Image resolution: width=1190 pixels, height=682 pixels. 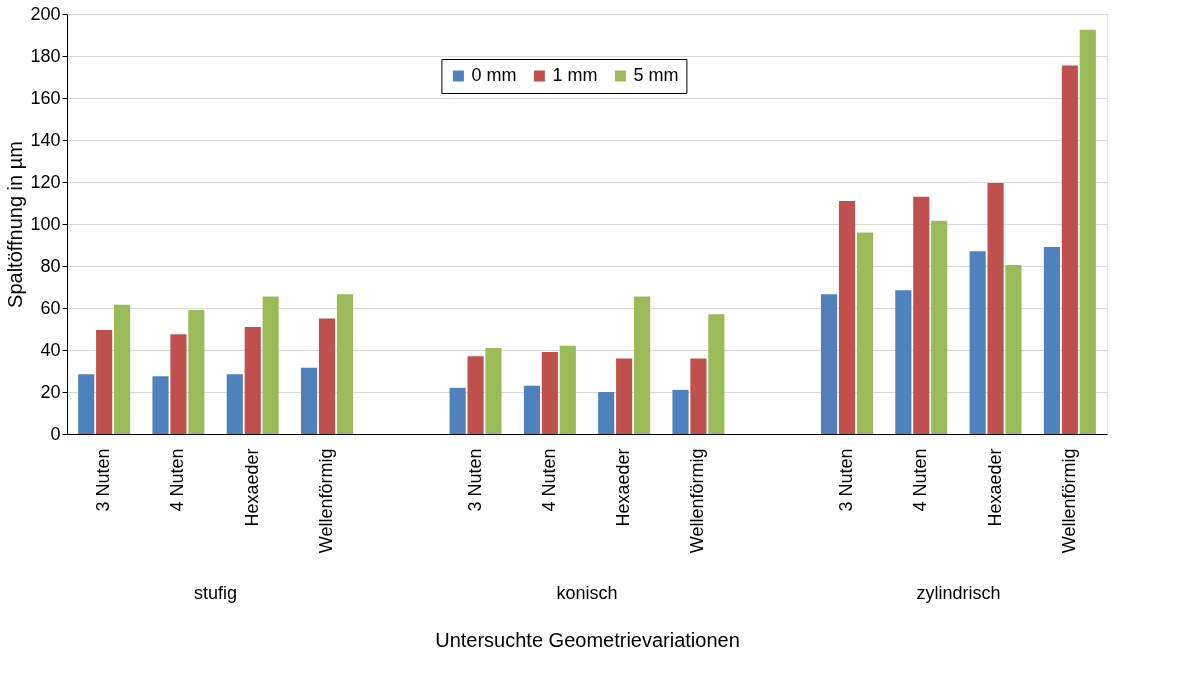 What do you see at coordinates (50, 349) in the screenshot?
I see `y-tick-label: 40` at bounding box center [50, 349].